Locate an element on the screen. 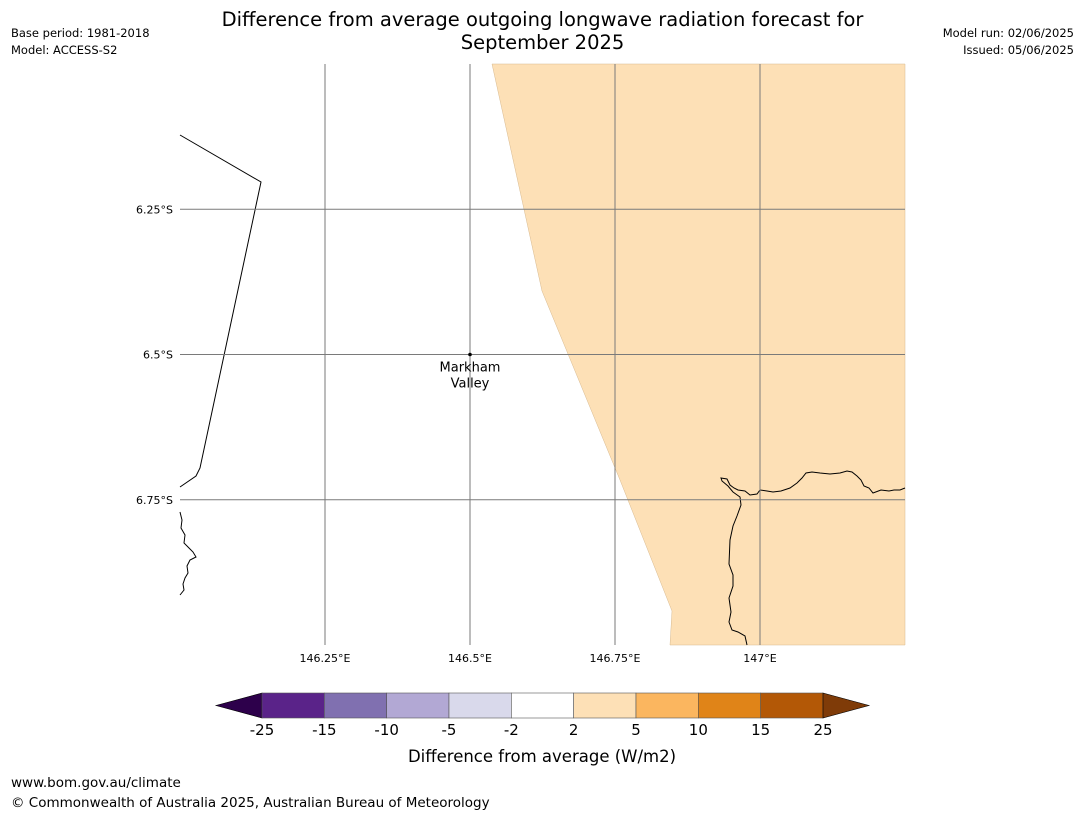  longitude-labels: 146.25°E 146.5°E 146.75°E 147°E is located at coordinates (538, 658).